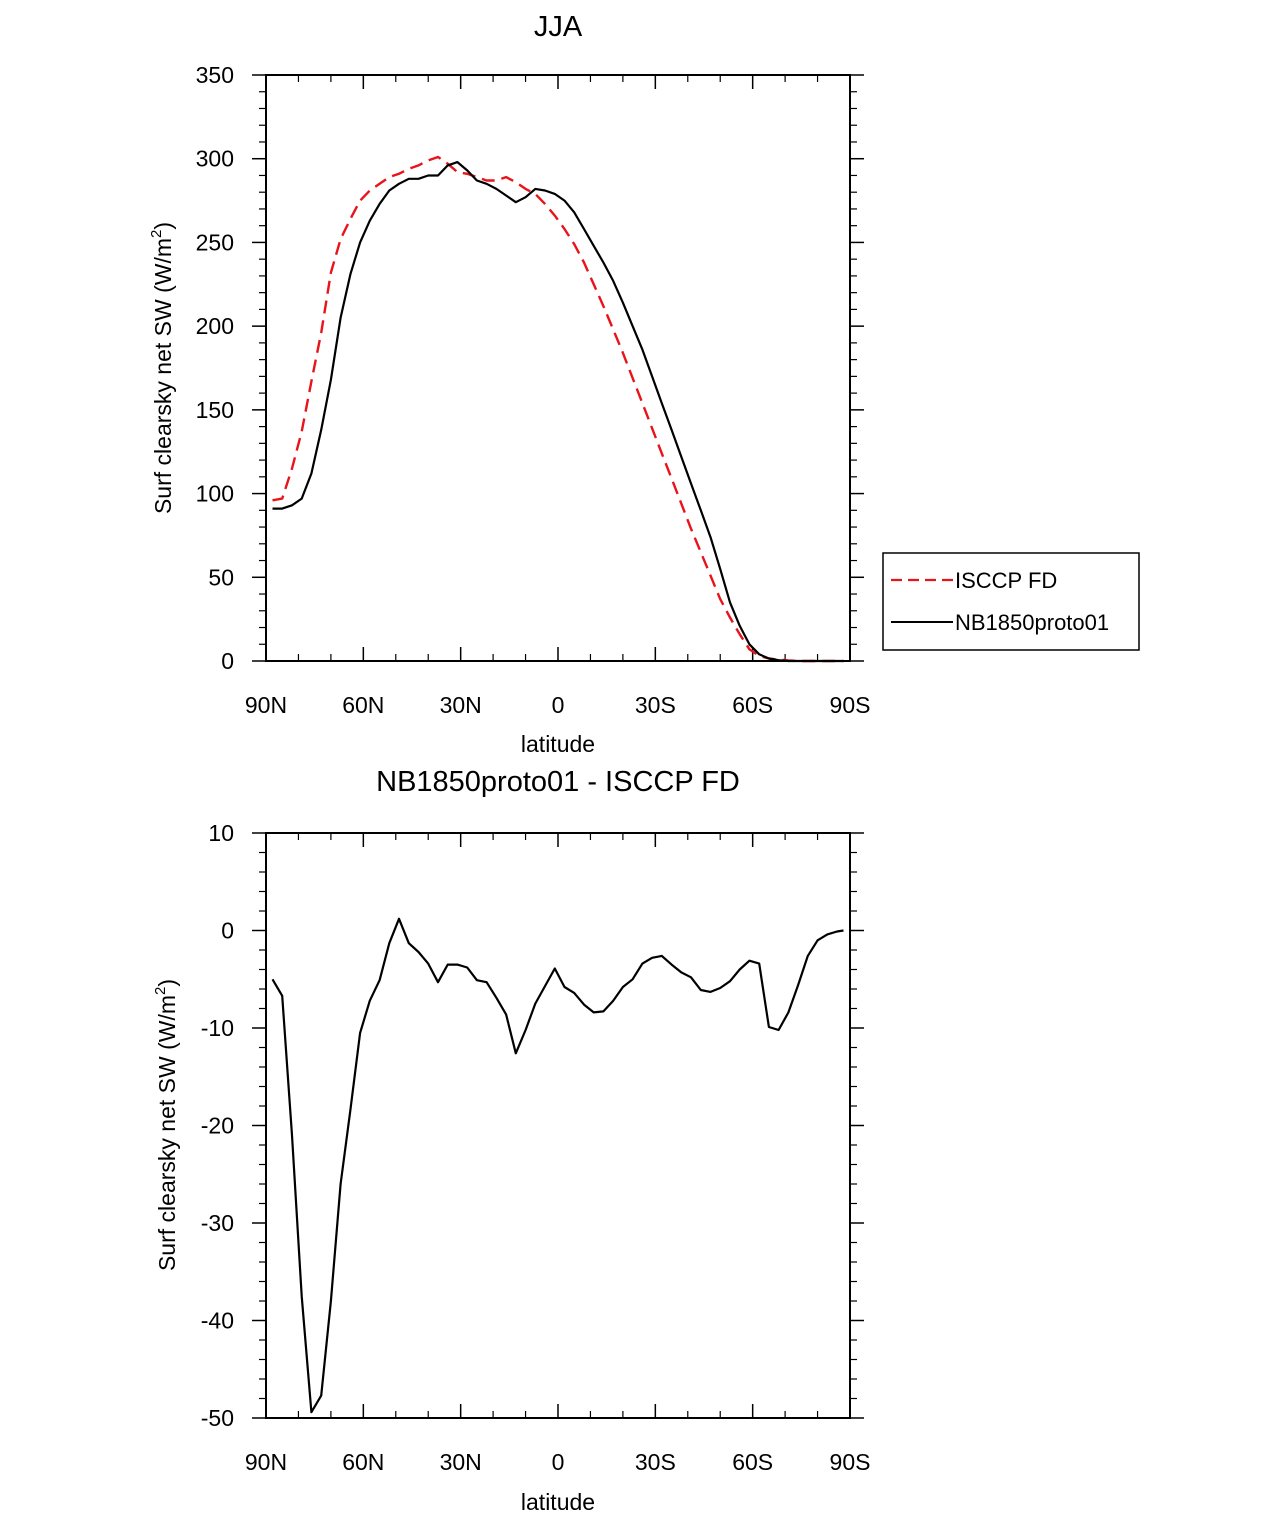  Describe the element at coordinates (227, 661) in the screenshot. I see `top-y-tick-label: 0` at that location.